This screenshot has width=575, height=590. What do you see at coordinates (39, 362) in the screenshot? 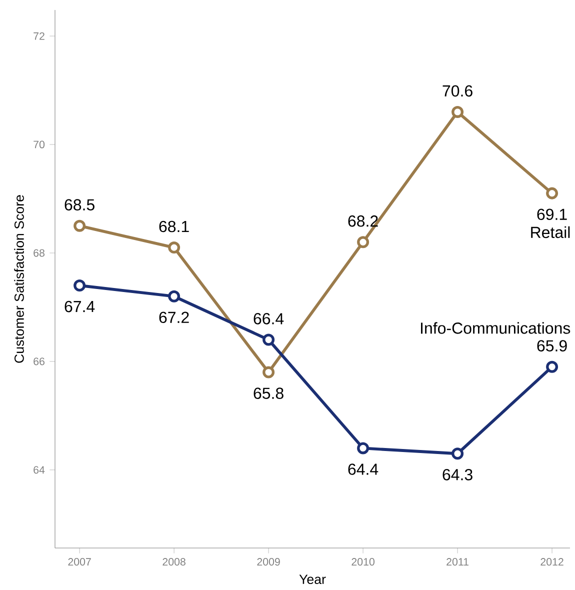
I see `y-tick-label: 66` at bounding box center [39, 362].